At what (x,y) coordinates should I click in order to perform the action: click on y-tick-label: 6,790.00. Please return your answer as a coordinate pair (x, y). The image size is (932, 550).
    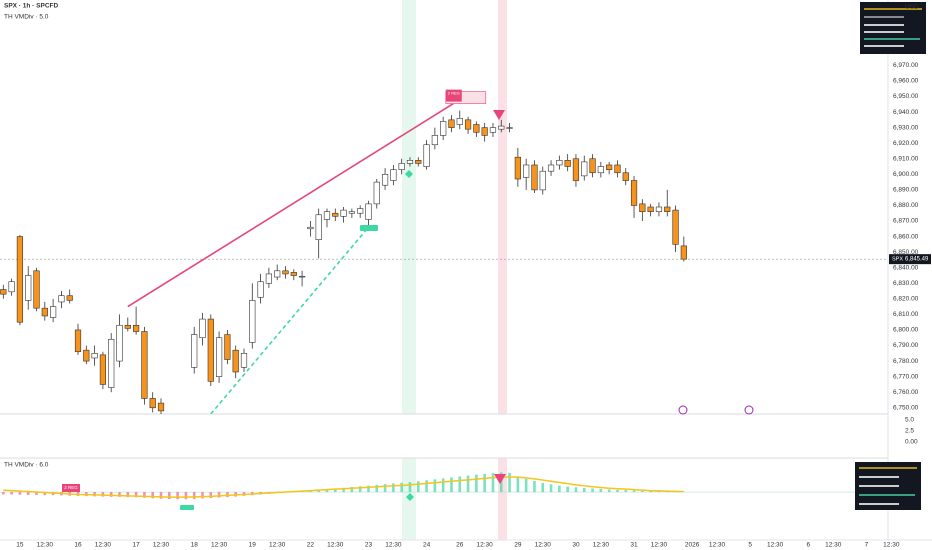
    Looking at the image, I should click on (906, 345).